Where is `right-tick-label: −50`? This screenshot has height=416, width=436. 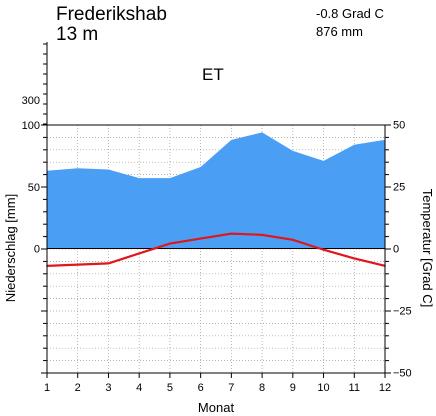 right-tick-label: −50 is located at coordinates (402, 374).